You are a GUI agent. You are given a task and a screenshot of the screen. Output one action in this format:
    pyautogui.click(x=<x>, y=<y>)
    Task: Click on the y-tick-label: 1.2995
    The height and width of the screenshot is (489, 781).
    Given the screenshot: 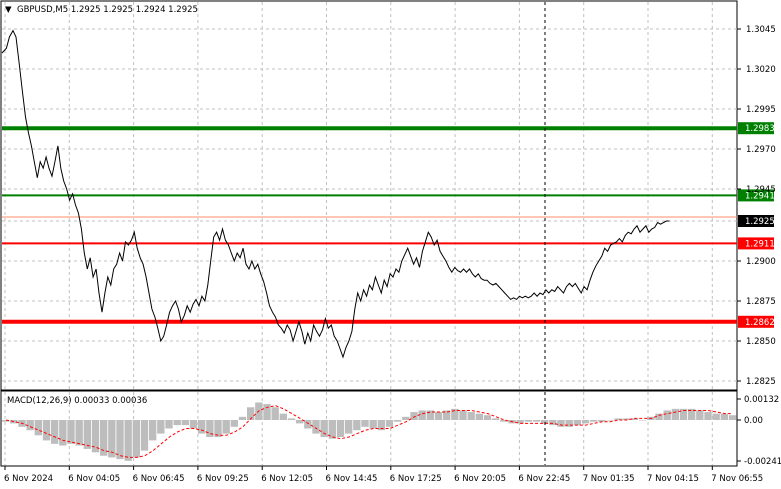 What is the action you would take?
    pyautogui.click(x=761, y=110)
    